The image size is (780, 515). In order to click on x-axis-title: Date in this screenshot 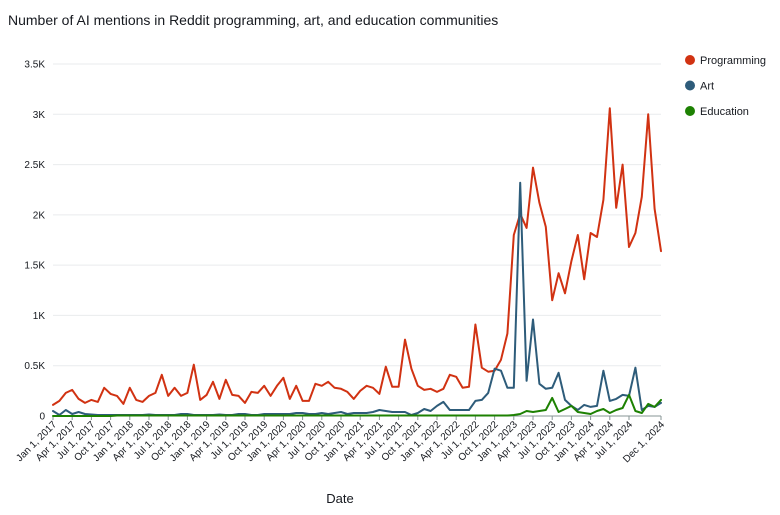, I will do `click(339, 498)`.